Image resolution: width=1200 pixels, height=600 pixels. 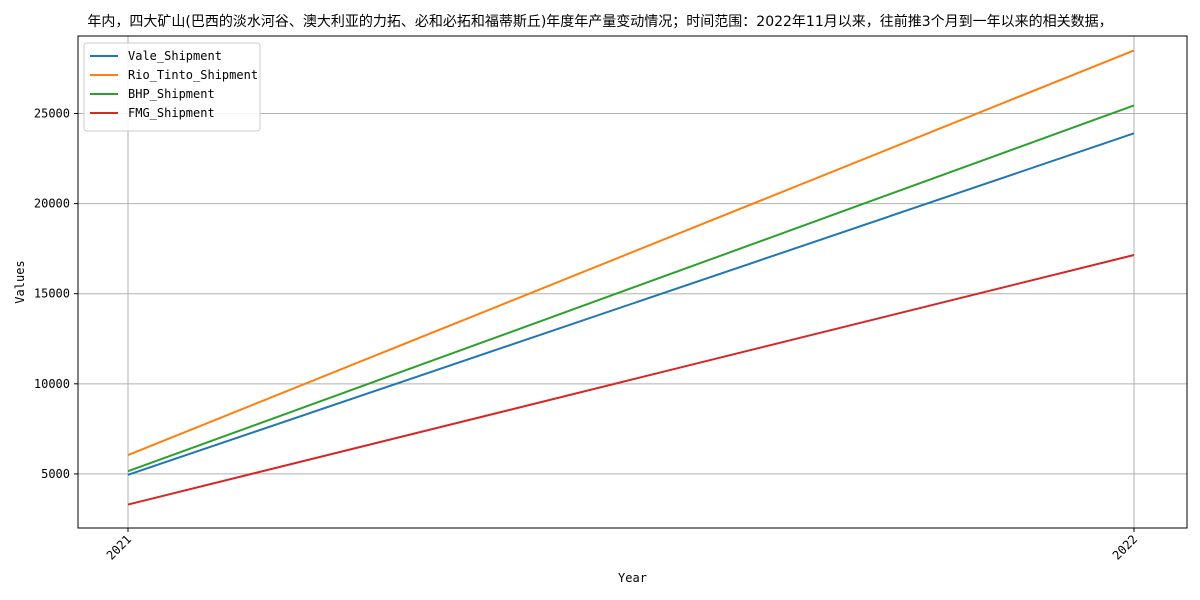 What do you see at coordinates (52, 204) in the screenshot?
I see `y-tick-label: 20000` at bounding box center [52, 204].